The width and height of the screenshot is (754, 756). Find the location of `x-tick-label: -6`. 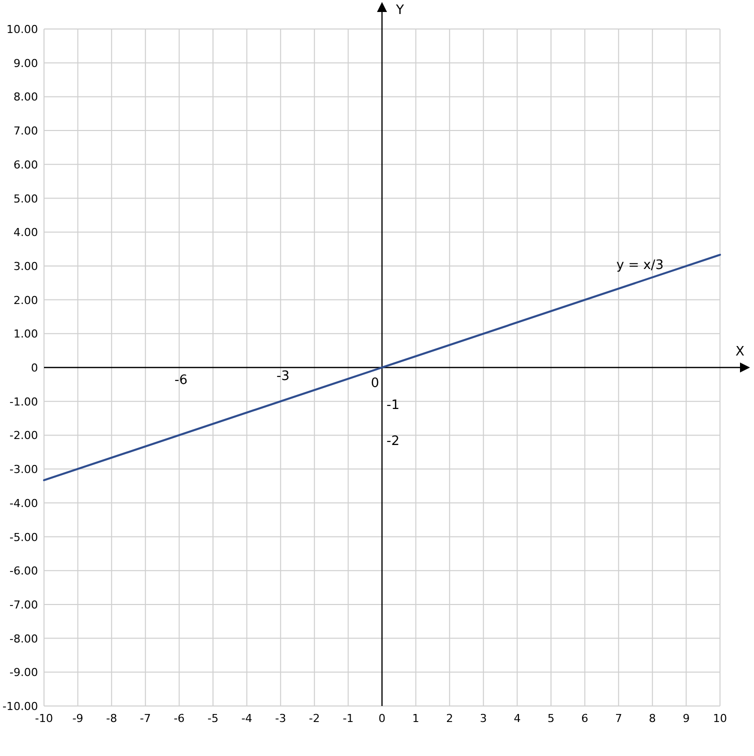

x-tick-label: -6 is located at coordinates (179, 718).